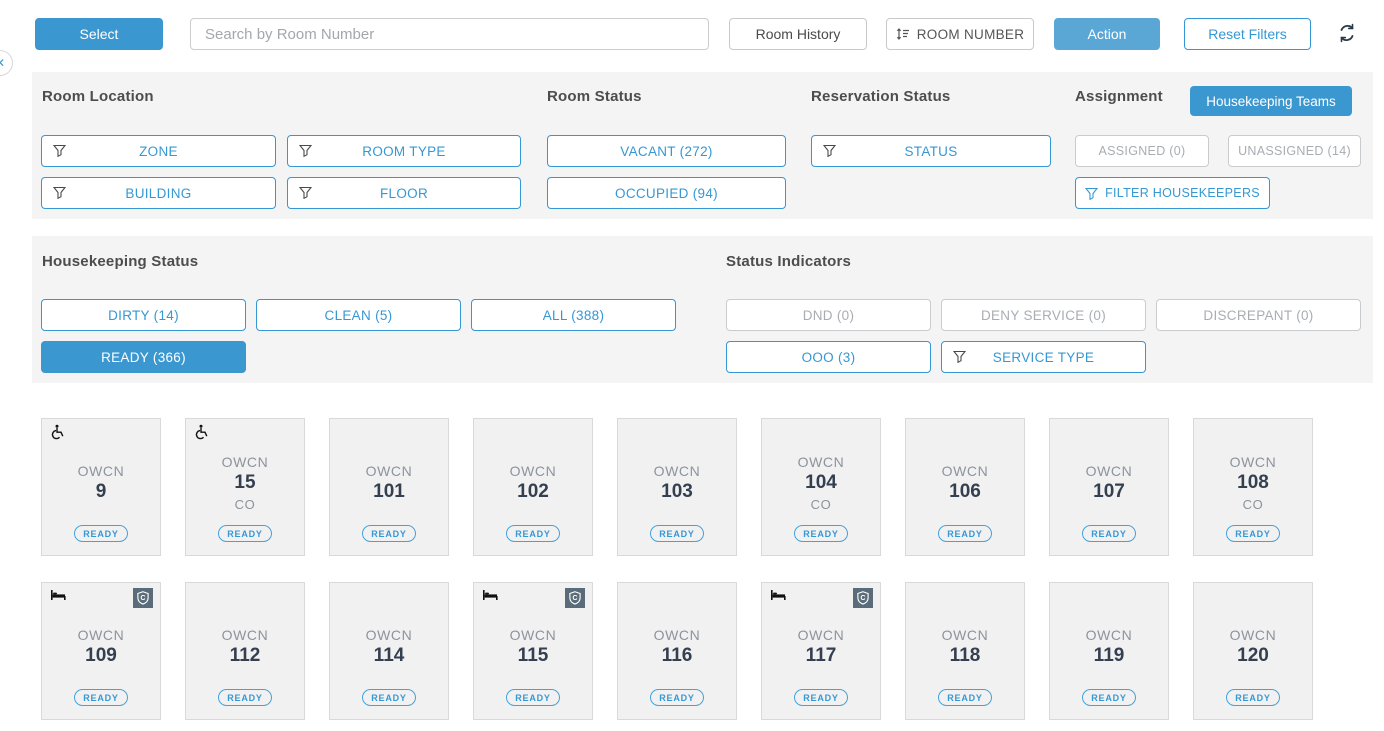 The height and width of the screenshot is (731, 1384). What do you see at coordinates (1258, 315) in the screenshot?
I see `discrepant-filter-button: DISCREPANT (0)` at bounding box center [1258, 315].